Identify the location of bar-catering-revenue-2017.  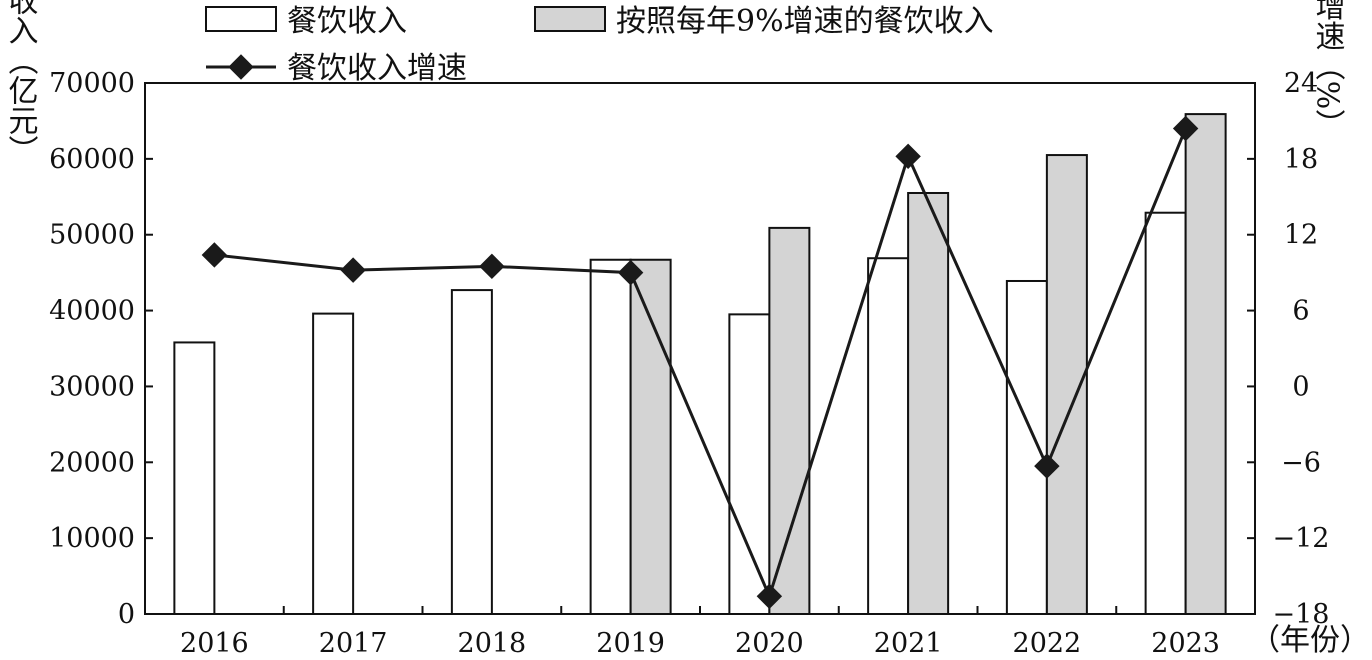
(333, 463).